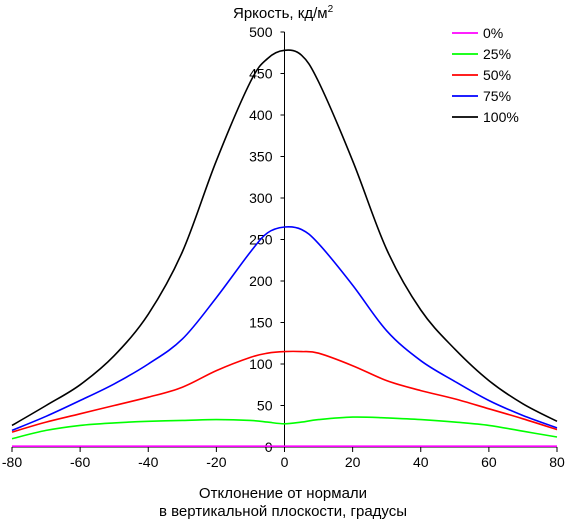  Describe the element at coordinates (261, 32) in the screenshot. I see `y-tick-label: 500` at that location.